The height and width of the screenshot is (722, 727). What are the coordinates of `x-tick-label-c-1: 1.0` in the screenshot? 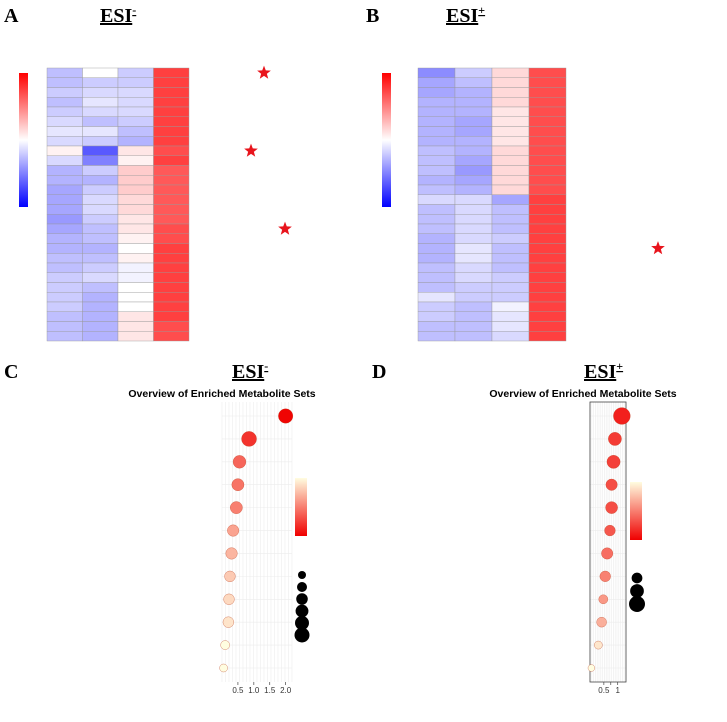 It's located at (254, 690).